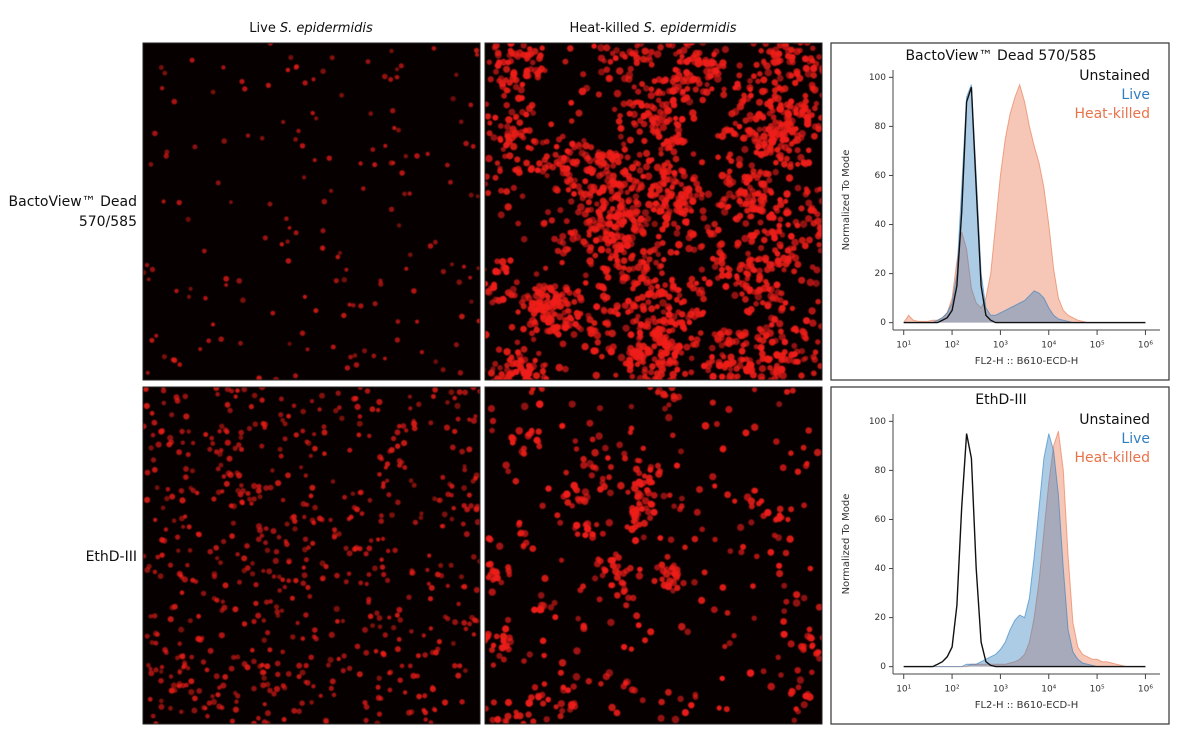 This screenshot has height=740, width=1200. I want to click on legend-entry: Unstained, so click(1114, 420).